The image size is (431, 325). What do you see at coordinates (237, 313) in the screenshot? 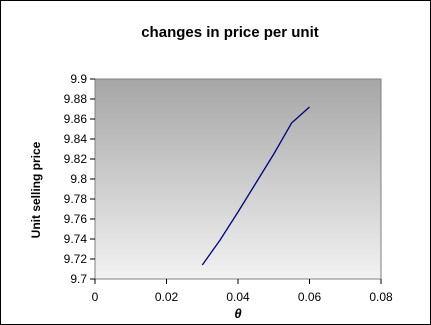
I see `x-axis-label: θ` at bounding box center [237, 313].